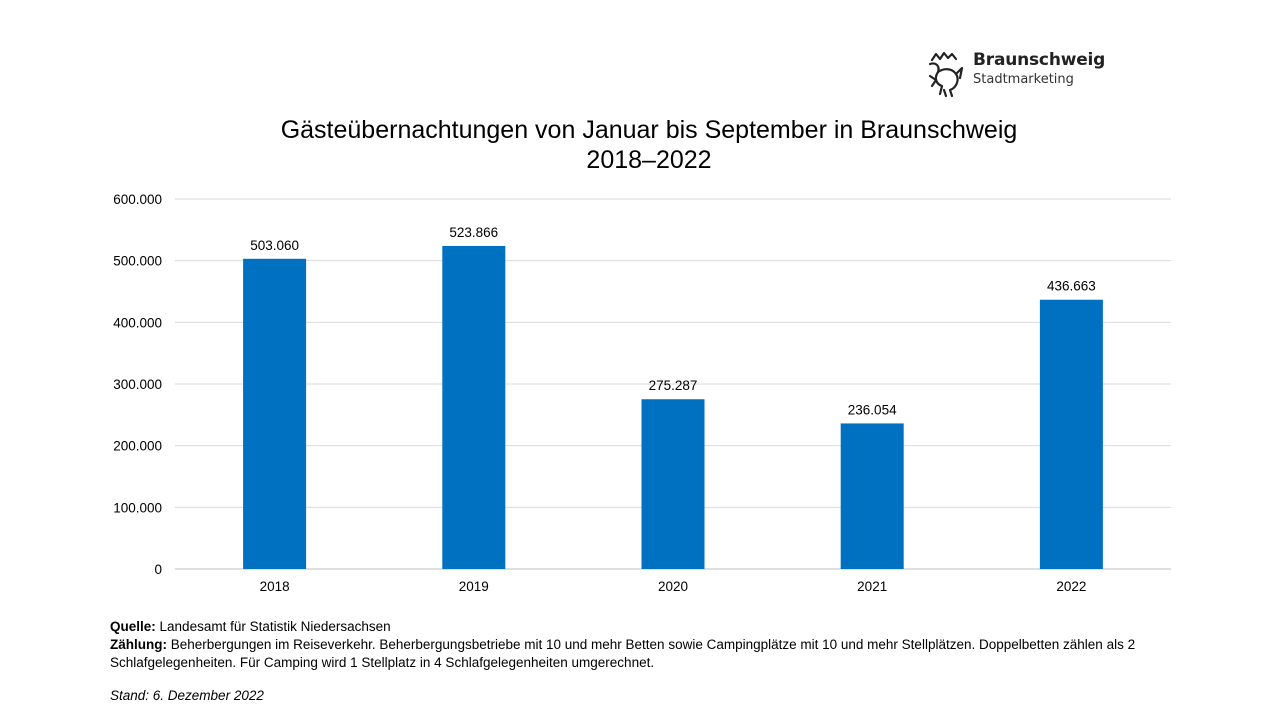 Image resolution: width=1280 pixels, height=720 pixels. I want to click on y-tick-label: 200.000, so click(137, 446).